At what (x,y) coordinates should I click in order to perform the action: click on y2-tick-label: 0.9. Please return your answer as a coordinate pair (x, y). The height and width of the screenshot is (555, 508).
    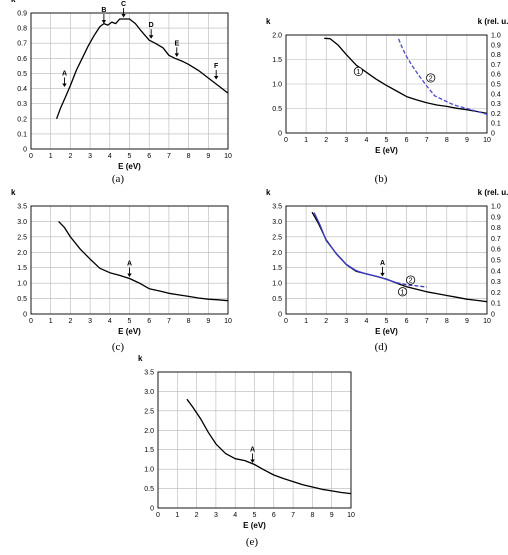
    Looking at the image, I should click on (496, 217).